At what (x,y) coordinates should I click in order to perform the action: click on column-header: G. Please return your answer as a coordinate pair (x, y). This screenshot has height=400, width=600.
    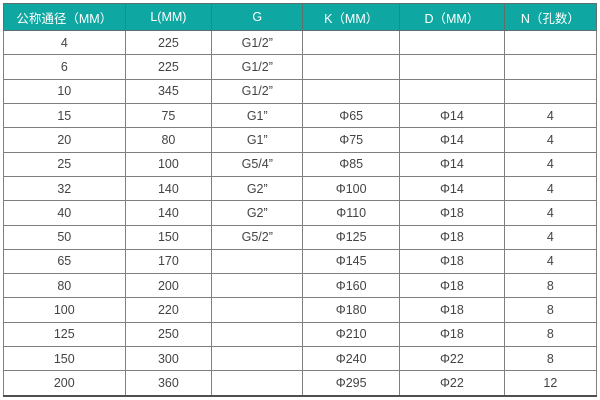
    Looking at the image, I should click on (257, 17).